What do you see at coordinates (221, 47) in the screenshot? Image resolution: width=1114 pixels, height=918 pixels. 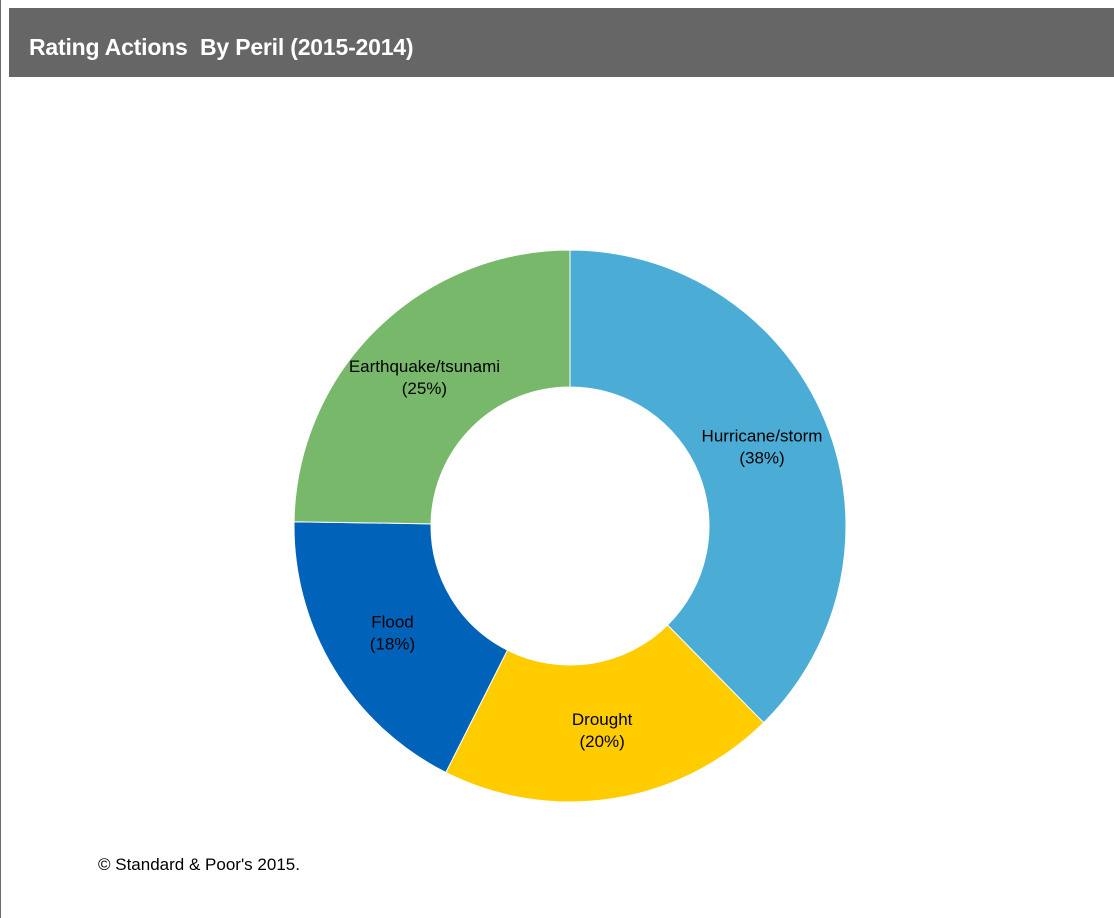 I see `chart-title: Rating Actions By Peril (2015-2014)` at bounding box center [221, 47].